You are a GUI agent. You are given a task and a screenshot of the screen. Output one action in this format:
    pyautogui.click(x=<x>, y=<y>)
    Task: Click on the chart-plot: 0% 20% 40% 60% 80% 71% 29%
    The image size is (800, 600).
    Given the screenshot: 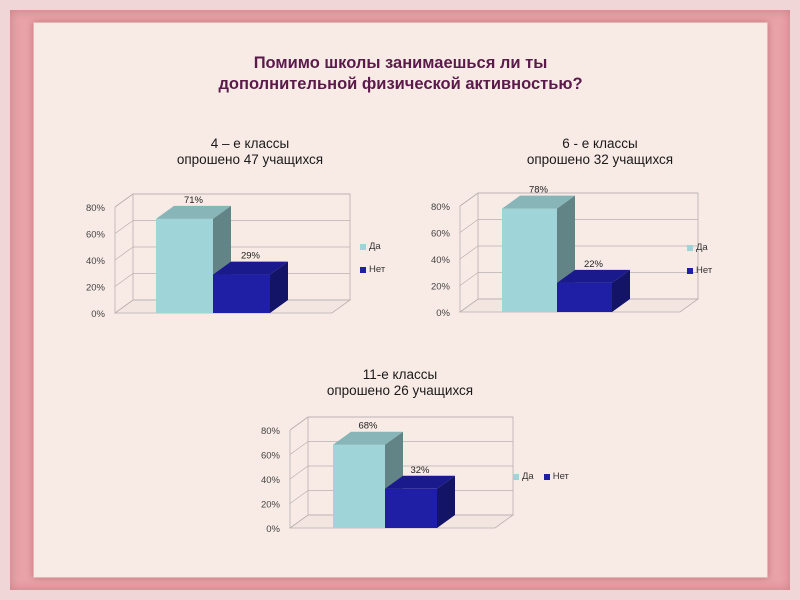 What is the action you would take?
    pyautogui.click(x=219, y=256)
    